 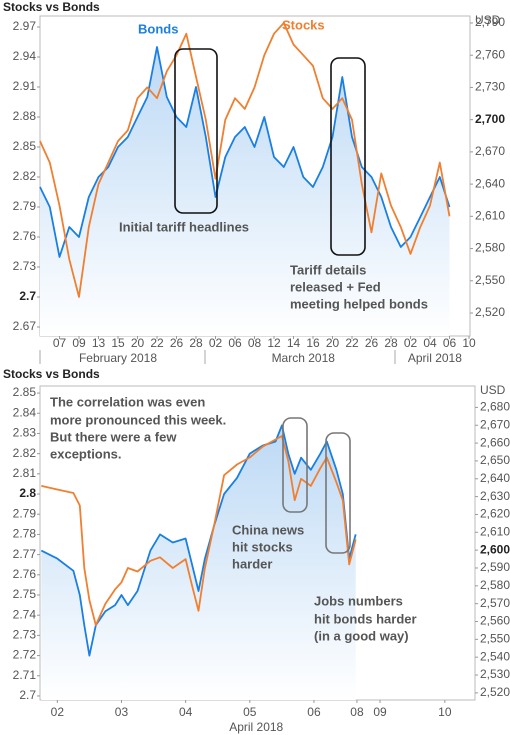 I want to click on y2-tick-label: 2,530, so click(x=495, y=674).